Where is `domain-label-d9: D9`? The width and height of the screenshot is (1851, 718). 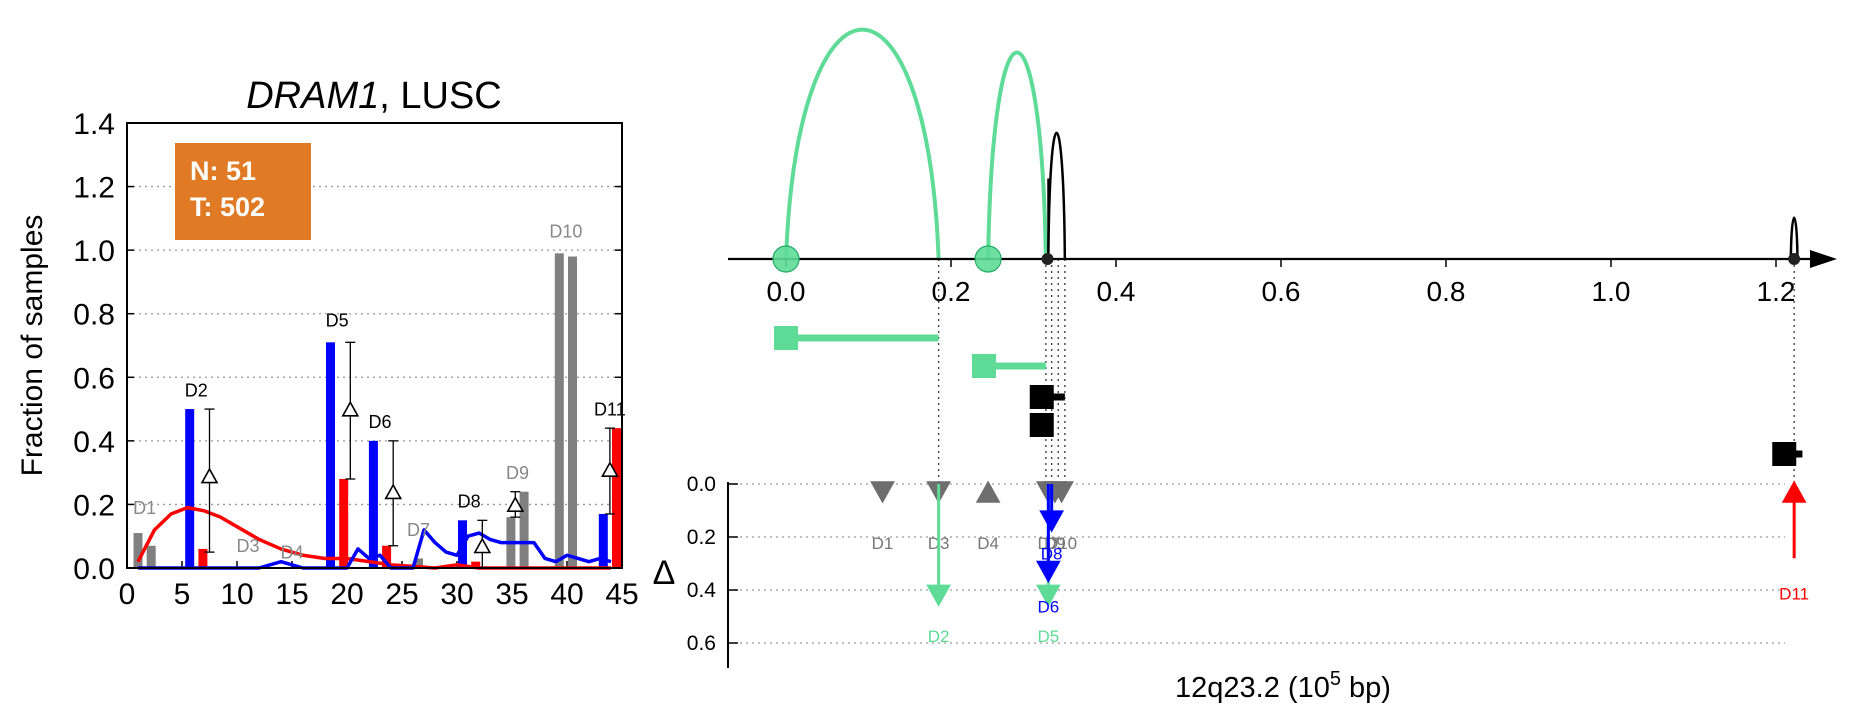 domain-label-d9: D9 is located at coordinates (517, 473).